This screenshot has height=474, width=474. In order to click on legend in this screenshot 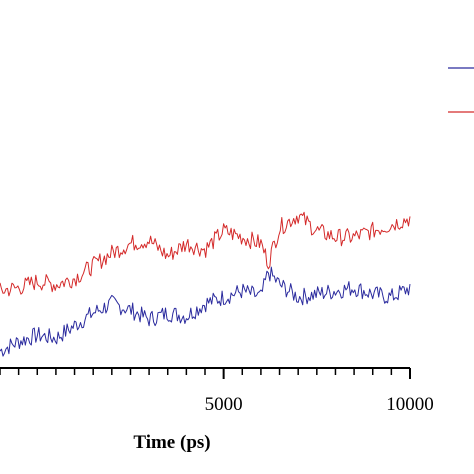, I will do `click(461, 90)`.